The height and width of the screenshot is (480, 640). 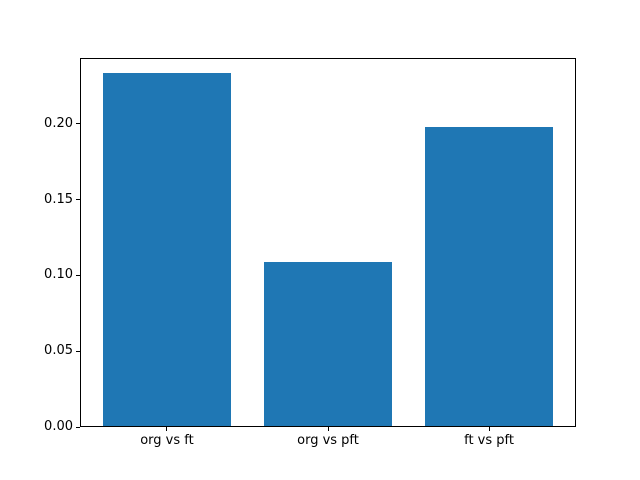 What do you see at coordinates (489, 440) in the screenshot?
I see `x-tick-label: ft vs pft` at bounding box center [489, 440].